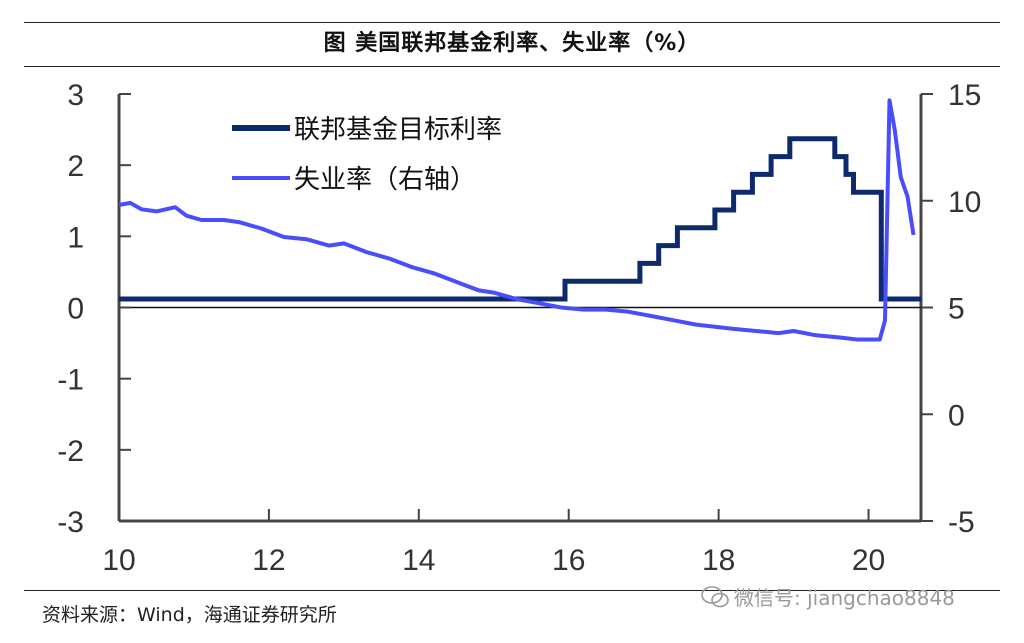 The image size is (1024, 643). I want to click on x-tick-label: 10, so click(118, 560).